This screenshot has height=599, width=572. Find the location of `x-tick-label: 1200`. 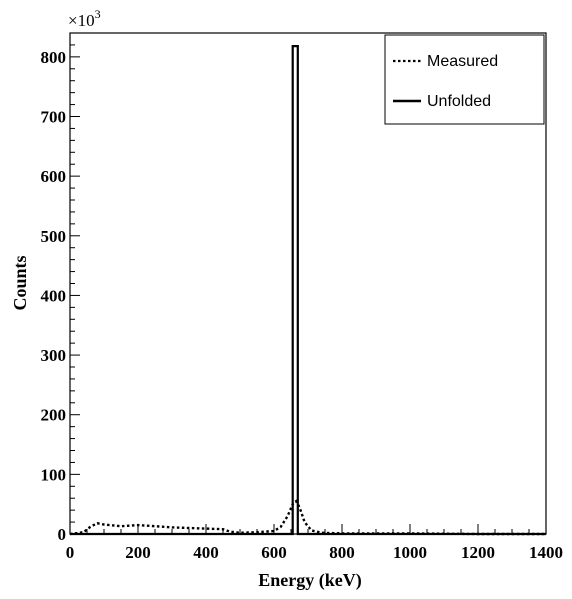

x-tick-label: 1200 is located at coordinates (478, 552).